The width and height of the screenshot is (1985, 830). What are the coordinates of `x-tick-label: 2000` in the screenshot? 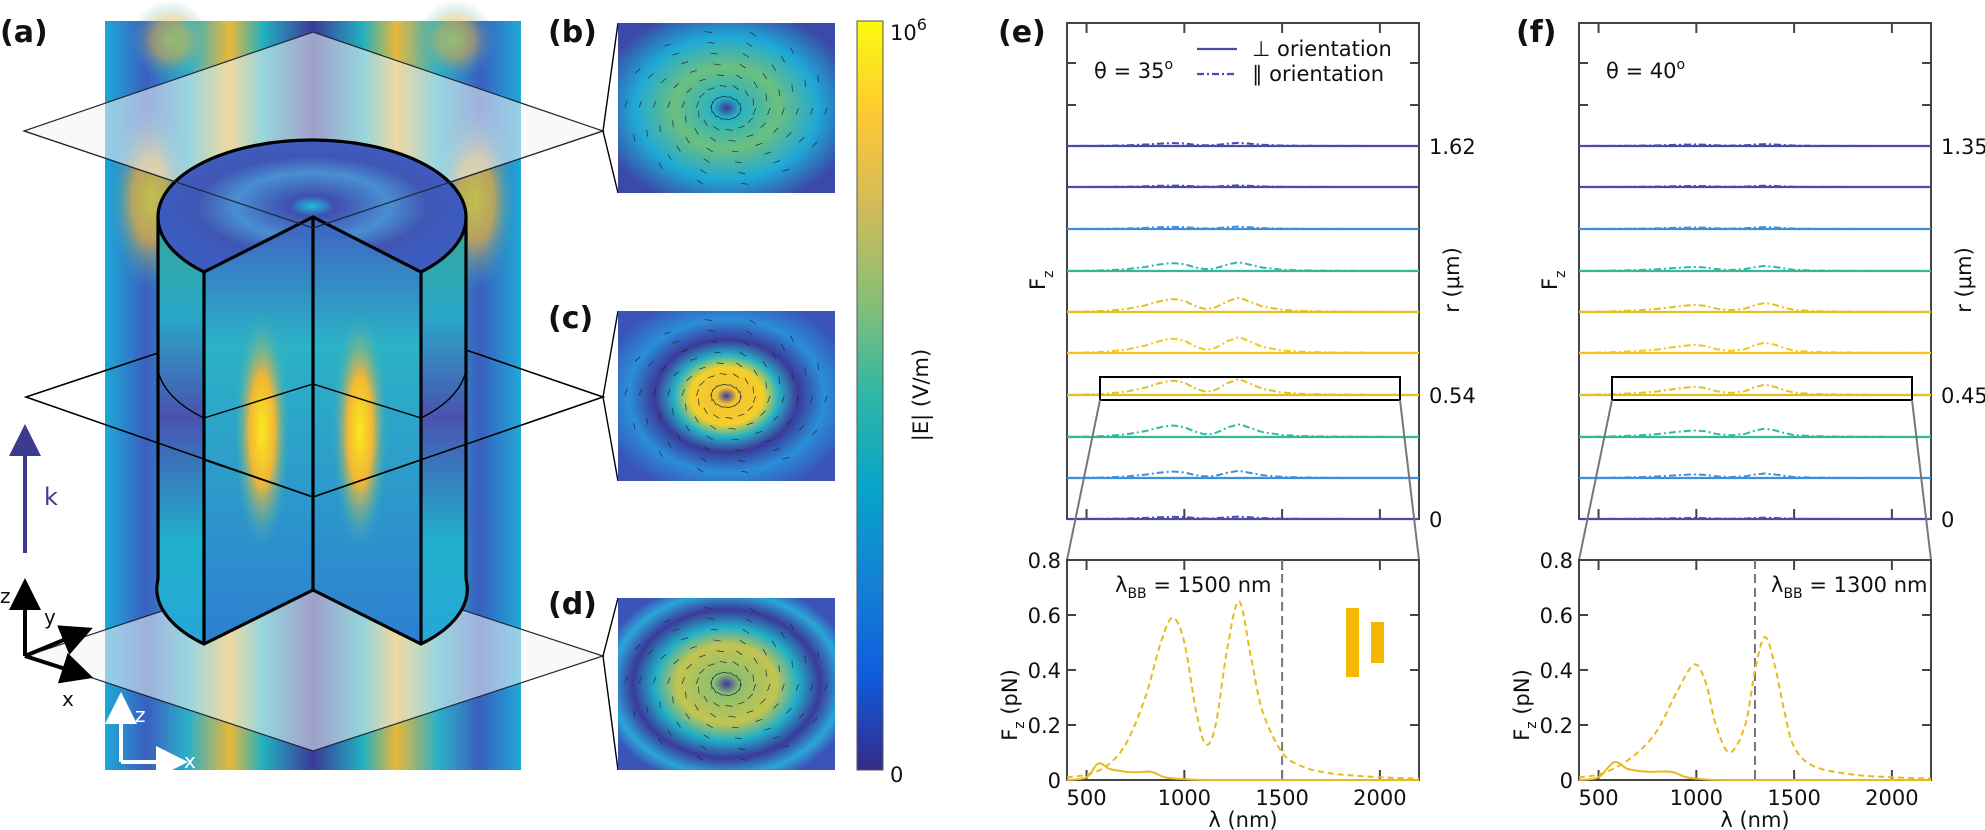 It's located at (1891, 798).